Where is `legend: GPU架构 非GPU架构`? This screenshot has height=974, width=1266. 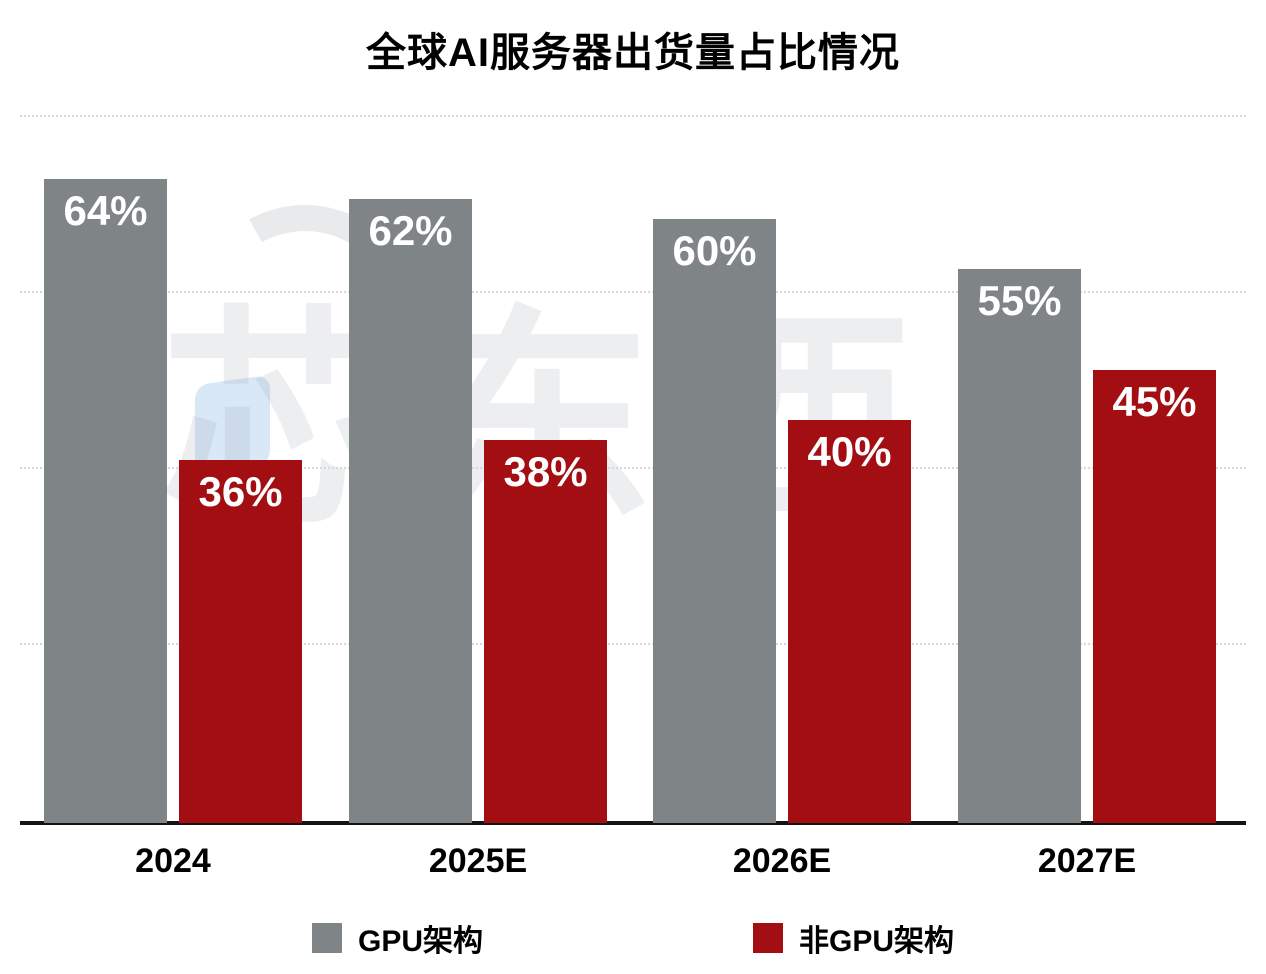
legend: GPU架构 非GPU架构 is located at coordinates (633, 938).